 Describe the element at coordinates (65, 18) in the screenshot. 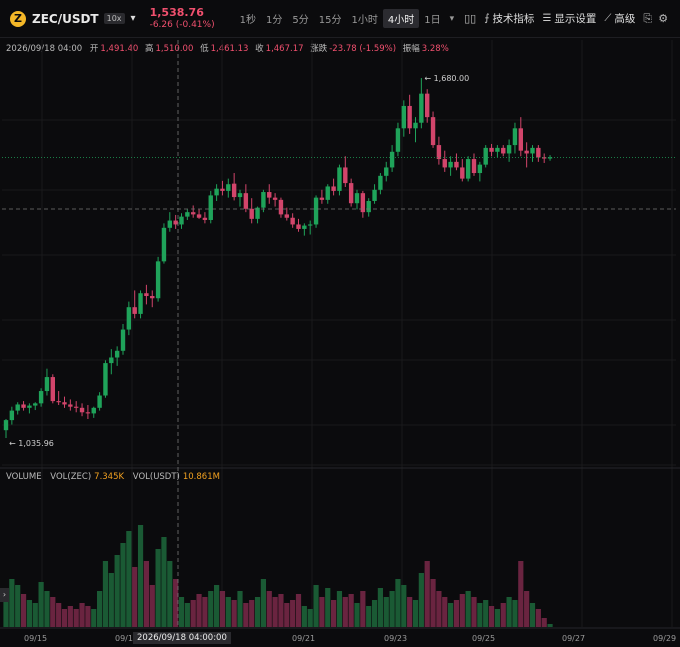

I see `symbol-name: ZEC/USDT` at that location.